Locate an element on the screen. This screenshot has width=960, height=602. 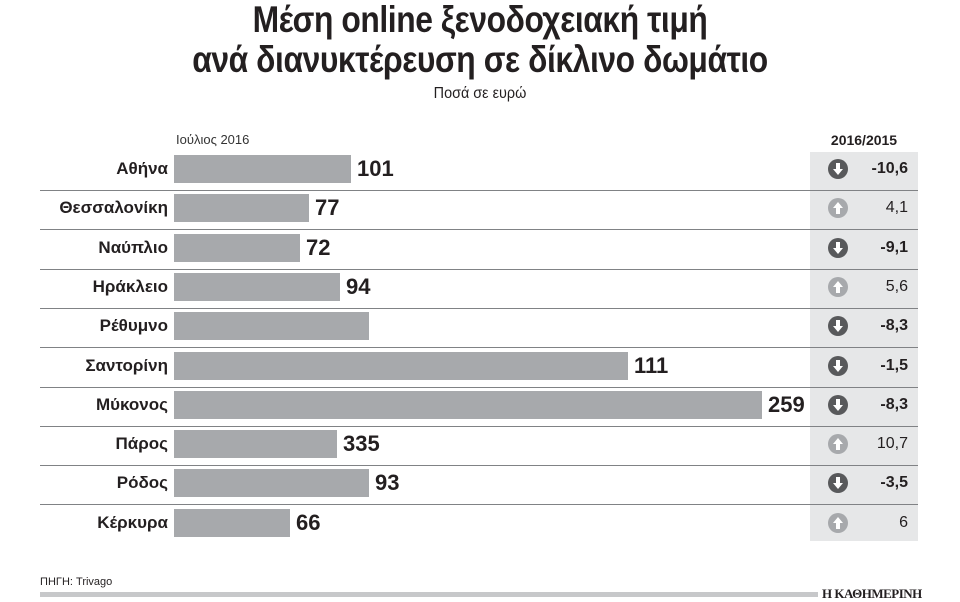
chart-row: Μύκονος 259 -8,3 is located at coordinates (479, 407).